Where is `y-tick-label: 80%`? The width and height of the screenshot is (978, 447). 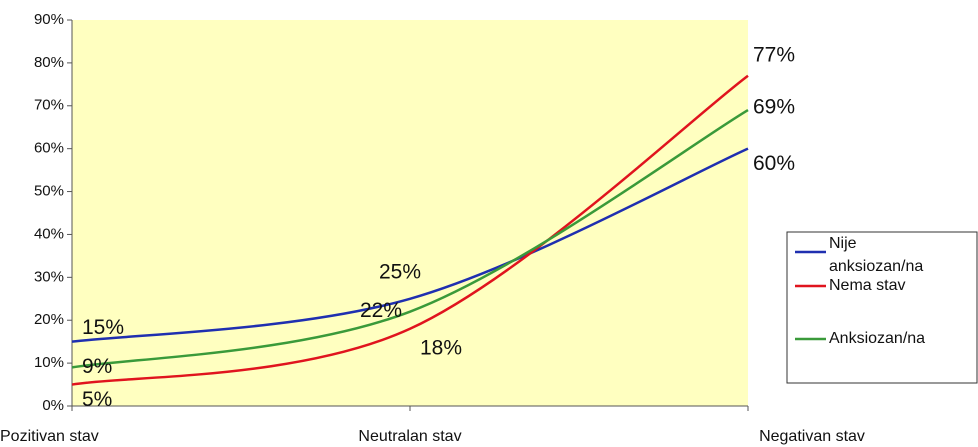
y-tick-label: 80% is located at coordinates (49, 62).